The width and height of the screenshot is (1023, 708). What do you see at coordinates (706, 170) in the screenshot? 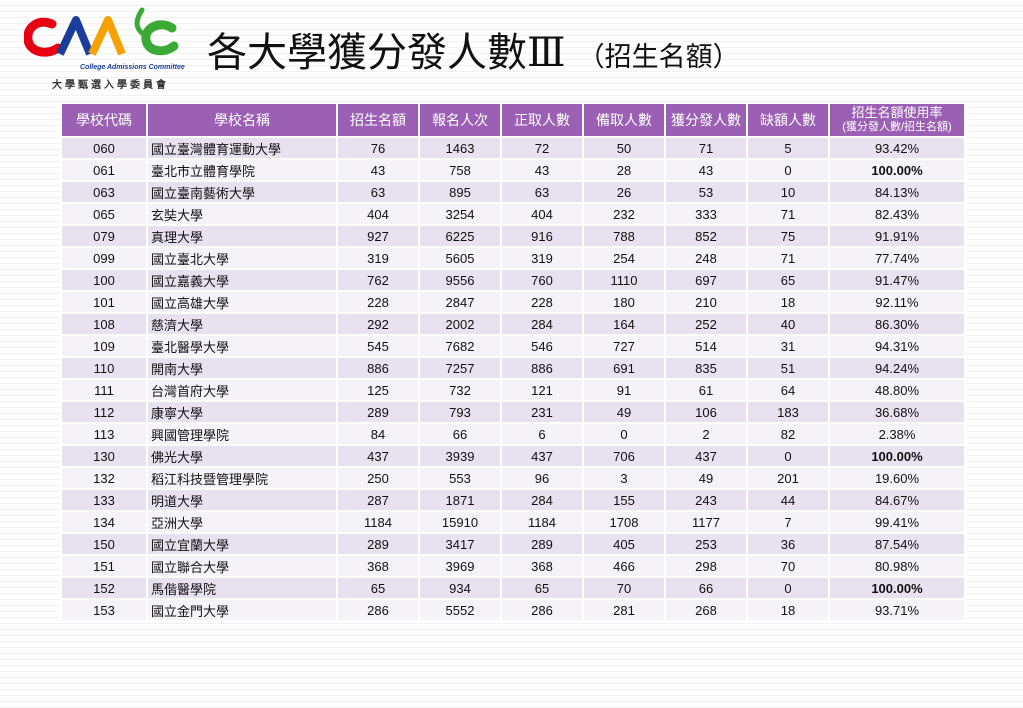
I see `cell-allocated: 43` at bounding box center [706, 170].